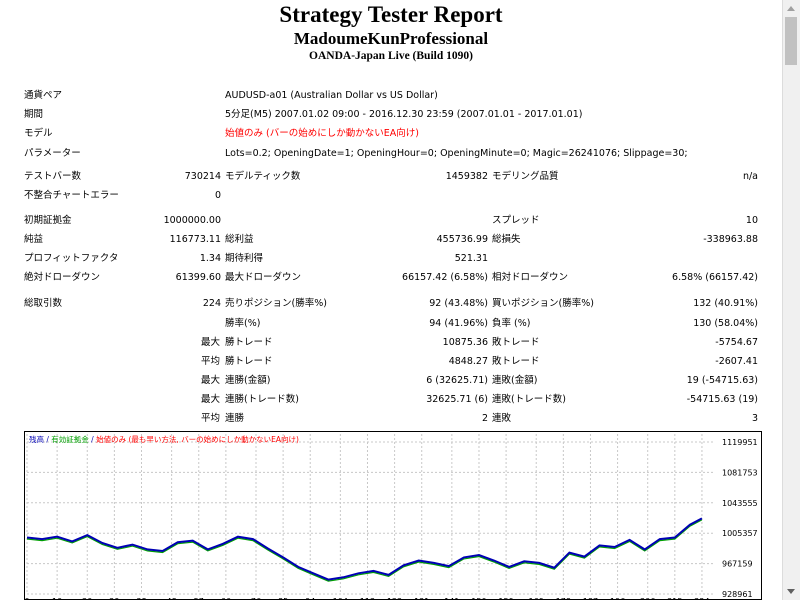  I want to click on row-pf: プロフィットファクタ 1.34 期待利得 521.31, so click(391, 259).